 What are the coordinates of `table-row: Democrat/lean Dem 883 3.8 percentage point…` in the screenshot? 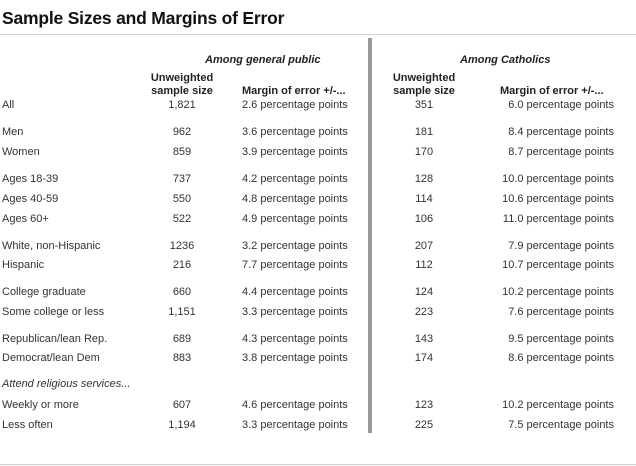 It's located at (318, 361).